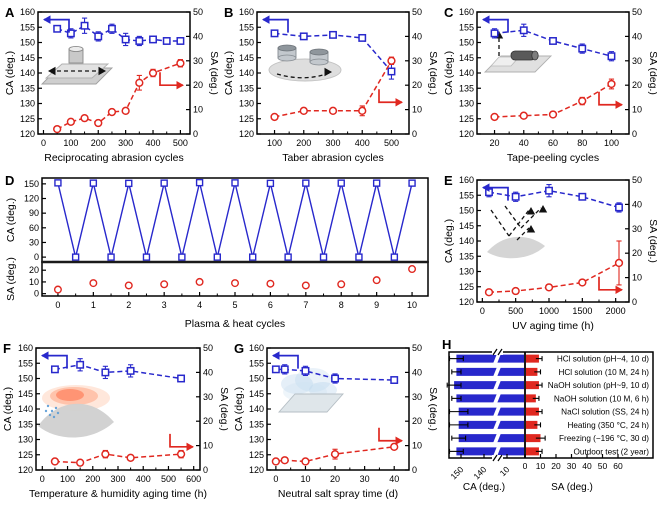  Describe the element at coordinates (27, 88) in the screenshot. I see `svg-text: 135` at that location.